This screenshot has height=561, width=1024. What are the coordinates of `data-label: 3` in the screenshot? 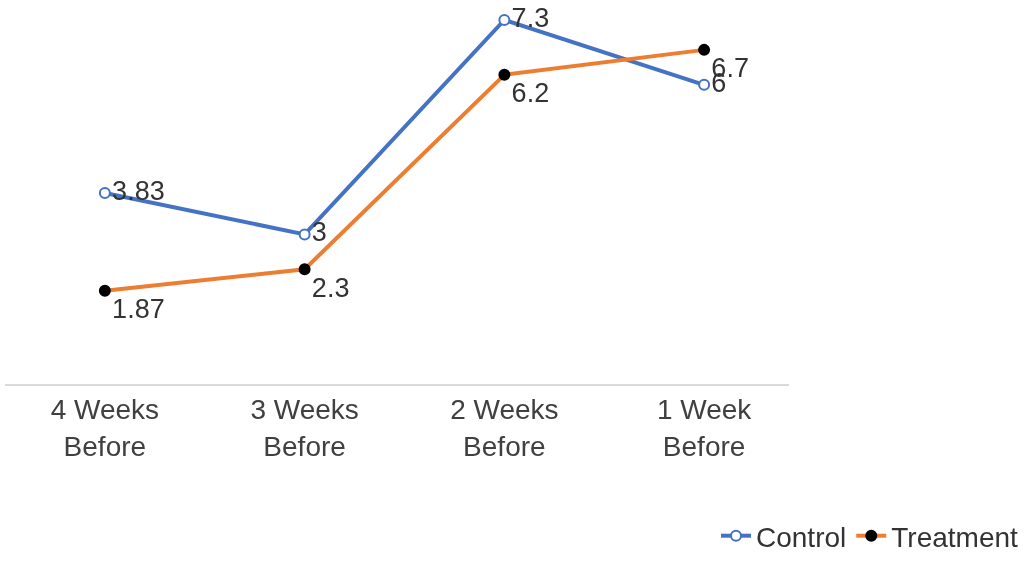 It's located at (319, 232).